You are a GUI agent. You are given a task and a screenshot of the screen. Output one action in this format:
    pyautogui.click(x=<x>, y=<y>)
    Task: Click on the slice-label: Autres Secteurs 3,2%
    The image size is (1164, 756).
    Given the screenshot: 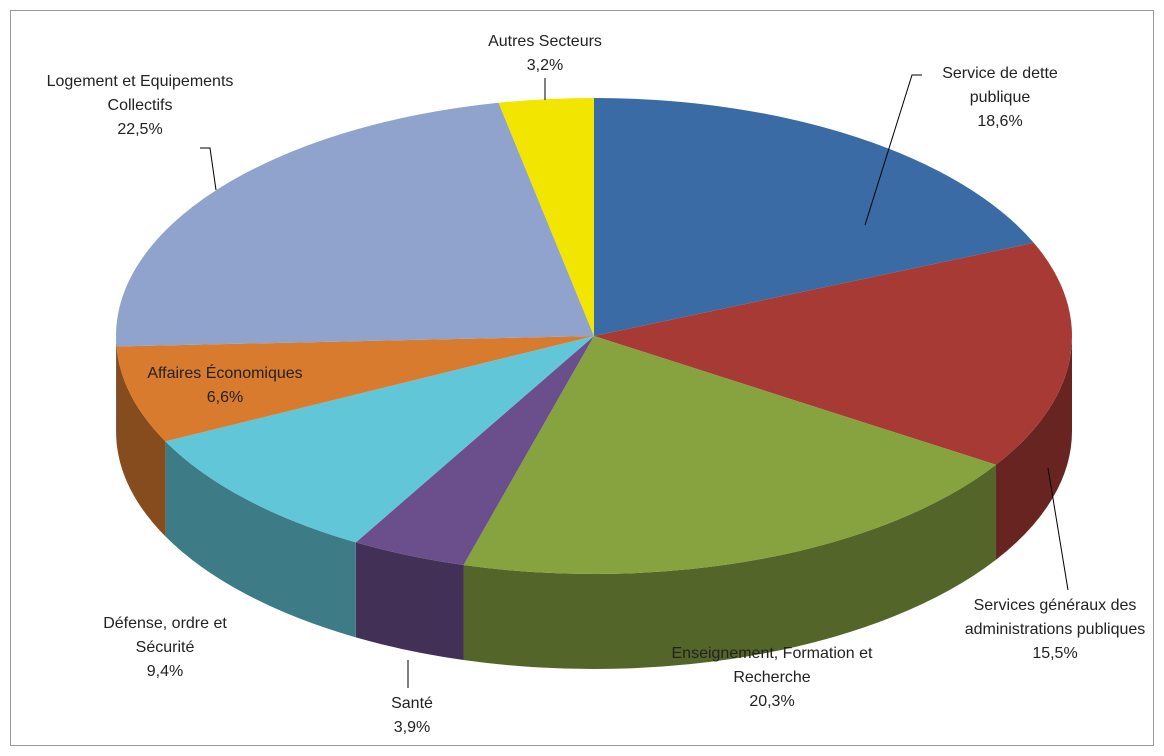 What is the action you would take?
    pyautogui.click(x=545, y=54)
    